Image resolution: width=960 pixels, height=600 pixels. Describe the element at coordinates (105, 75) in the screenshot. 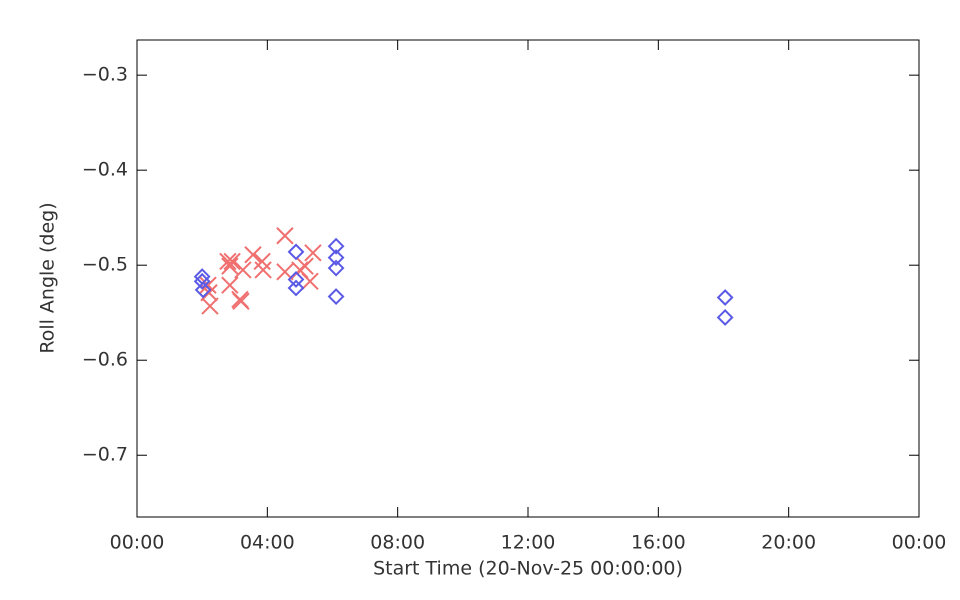

I see `y-tick-label: −0.3` at that location.